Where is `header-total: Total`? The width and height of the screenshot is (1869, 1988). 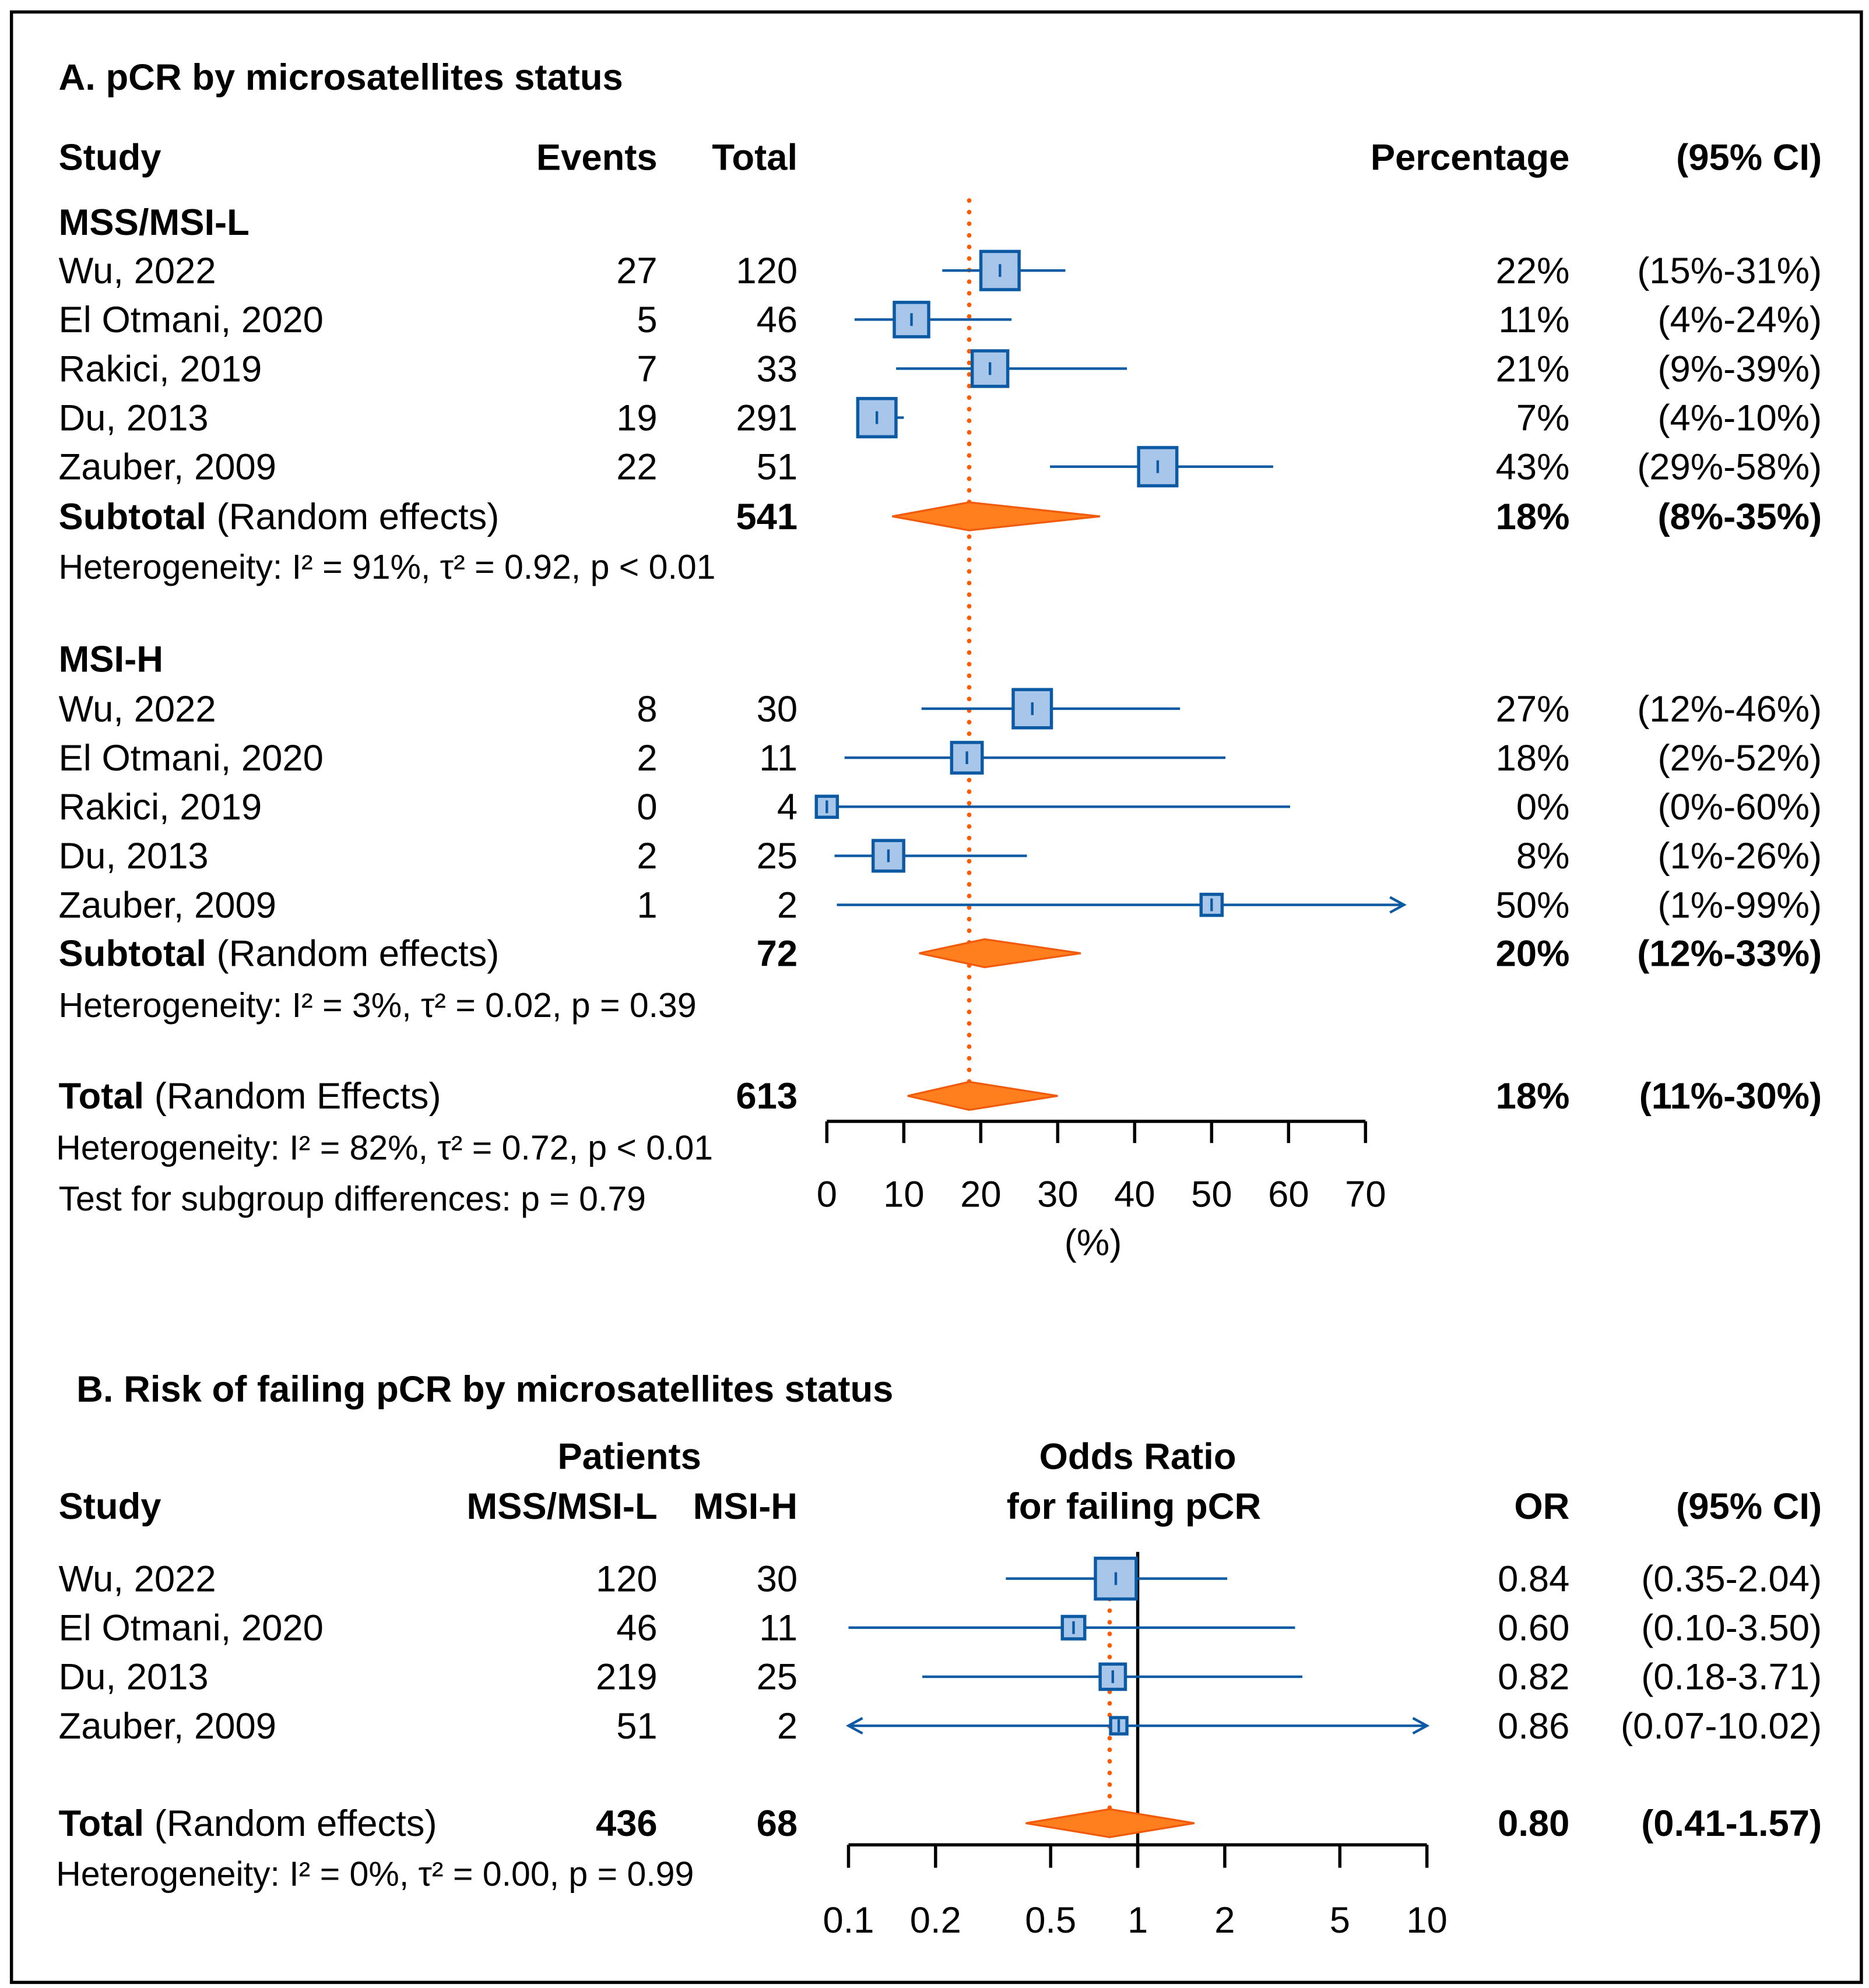
header-total: Total is located at coordinates (755, 158).